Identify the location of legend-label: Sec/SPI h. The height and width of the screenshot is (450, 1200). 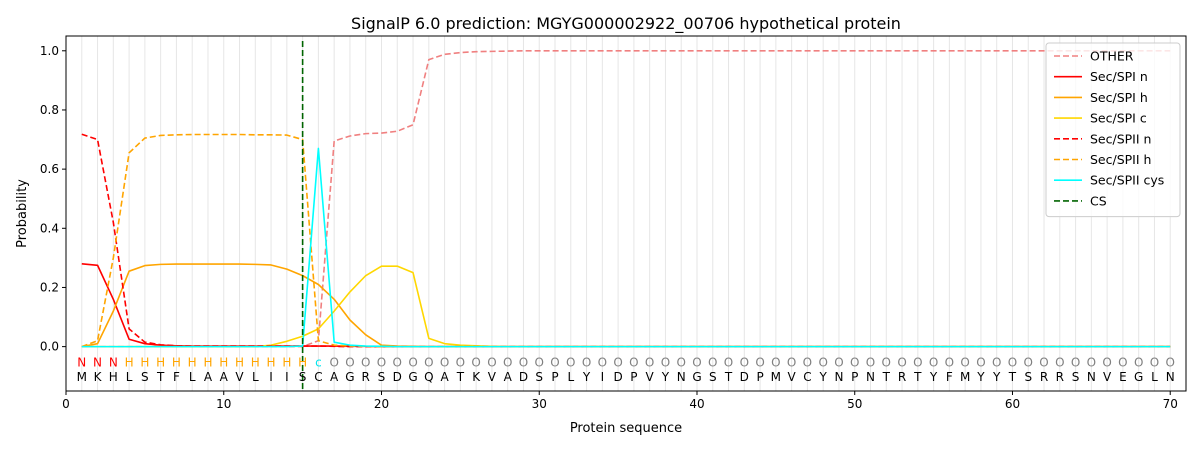
(1119, 97).